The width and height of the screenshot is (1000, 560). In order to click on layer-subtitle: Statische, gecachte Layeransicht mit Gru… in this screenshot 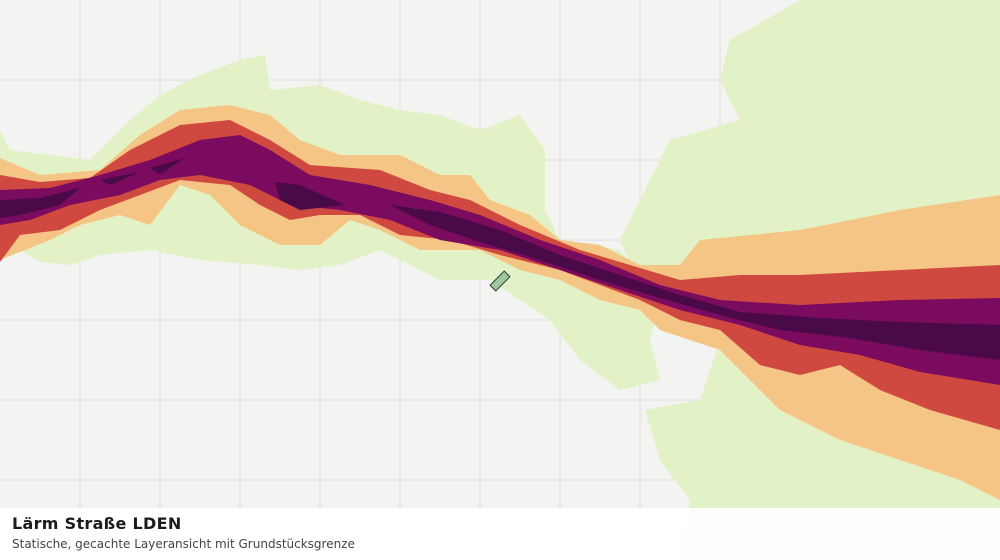, I will do `click(183, 544)`.